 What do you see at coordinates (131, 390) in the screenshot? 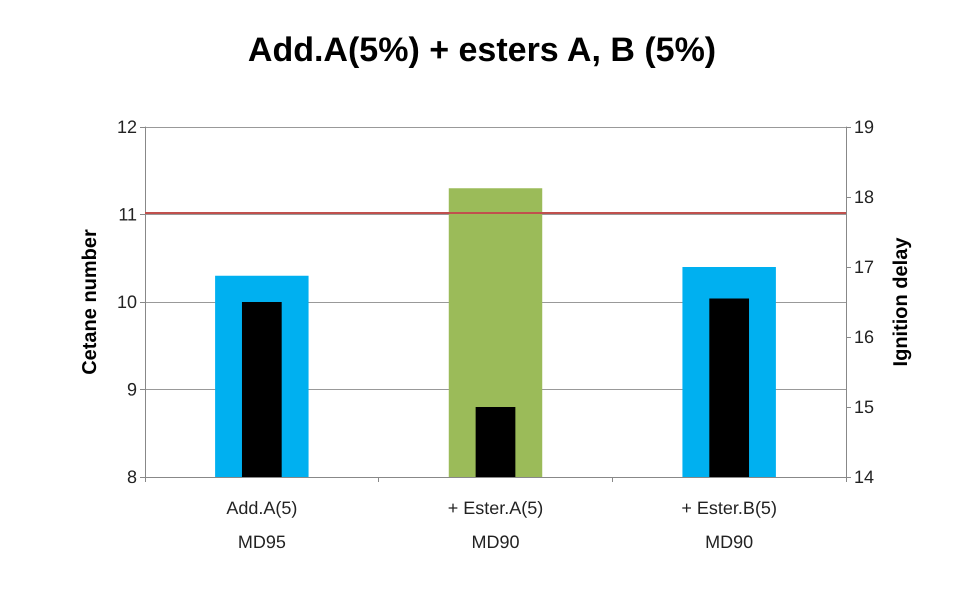
I see `y-tick-label: 9` at bounding box center [131, 390].